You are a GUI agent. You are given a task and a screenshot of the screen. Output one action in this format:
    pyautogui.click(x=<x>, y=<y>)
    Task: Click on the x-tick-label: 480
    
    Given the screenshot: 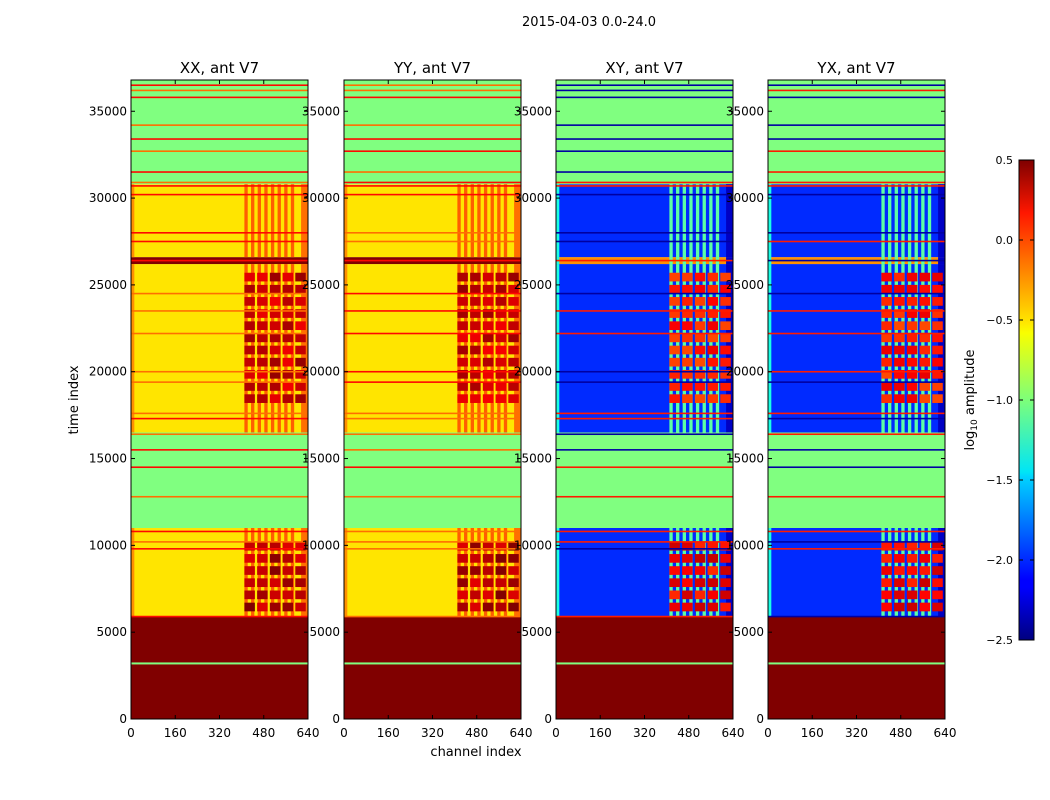 What is the action you would take?
    pyautogui.click(x=263, y=733)
    